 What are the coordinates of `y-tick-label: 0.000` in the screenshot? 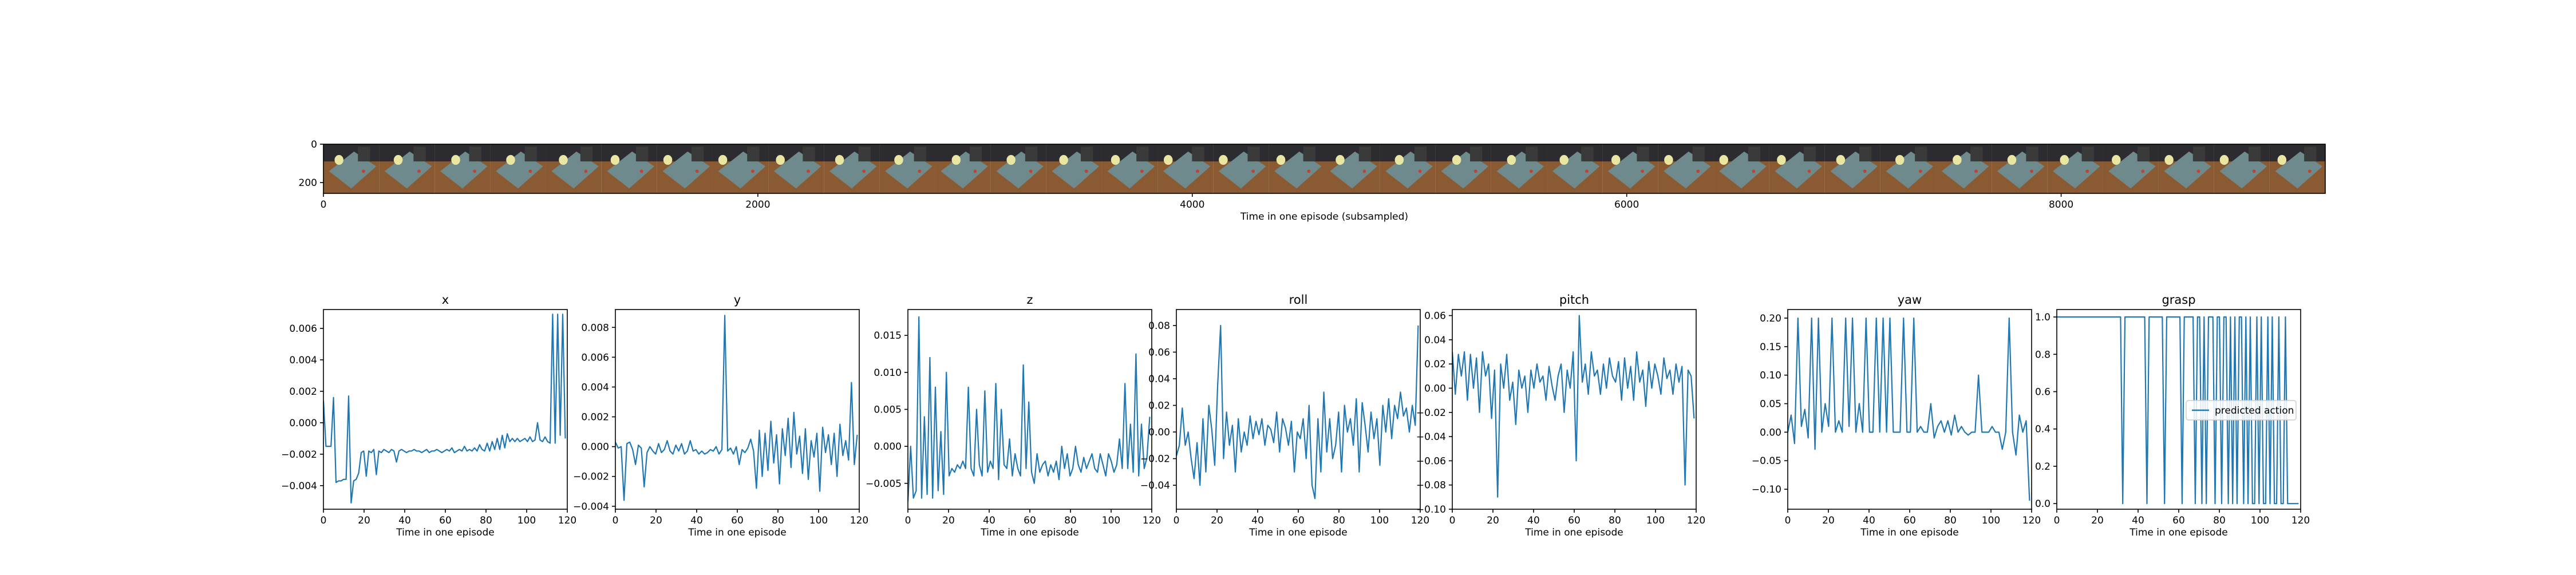 It's located at (595, 447).